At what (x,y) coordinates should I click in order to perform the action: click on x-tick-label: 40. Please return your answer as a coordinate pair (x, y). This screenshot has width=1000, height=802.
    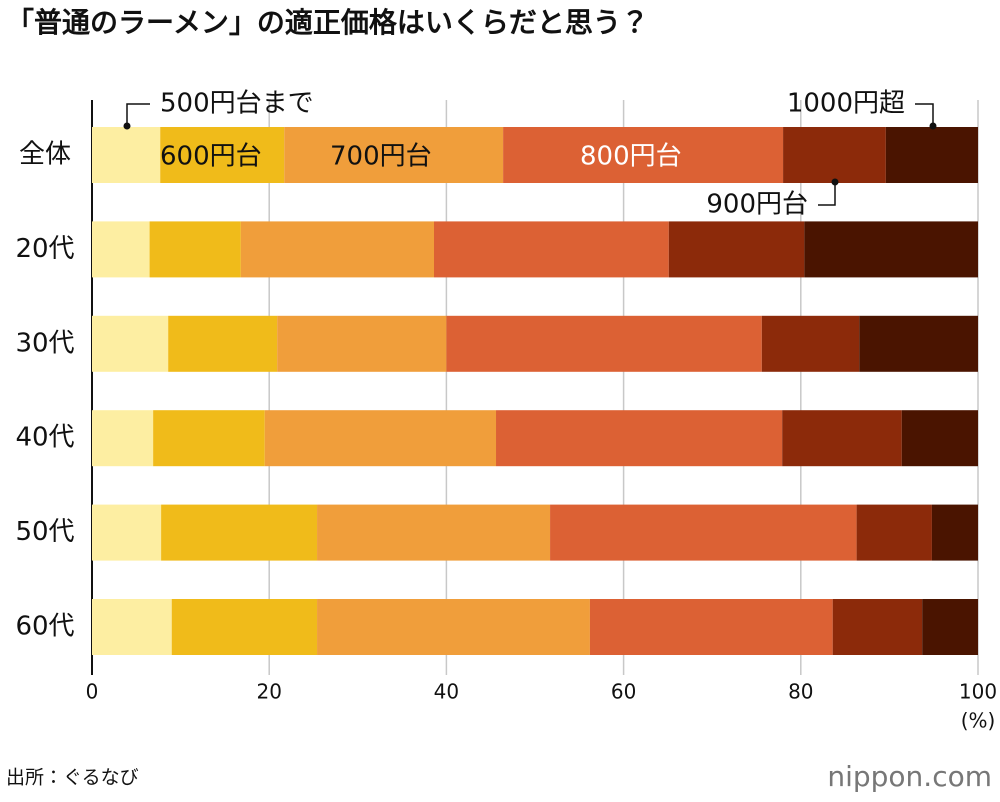
    Looking at the image, I should click on (446, 692).